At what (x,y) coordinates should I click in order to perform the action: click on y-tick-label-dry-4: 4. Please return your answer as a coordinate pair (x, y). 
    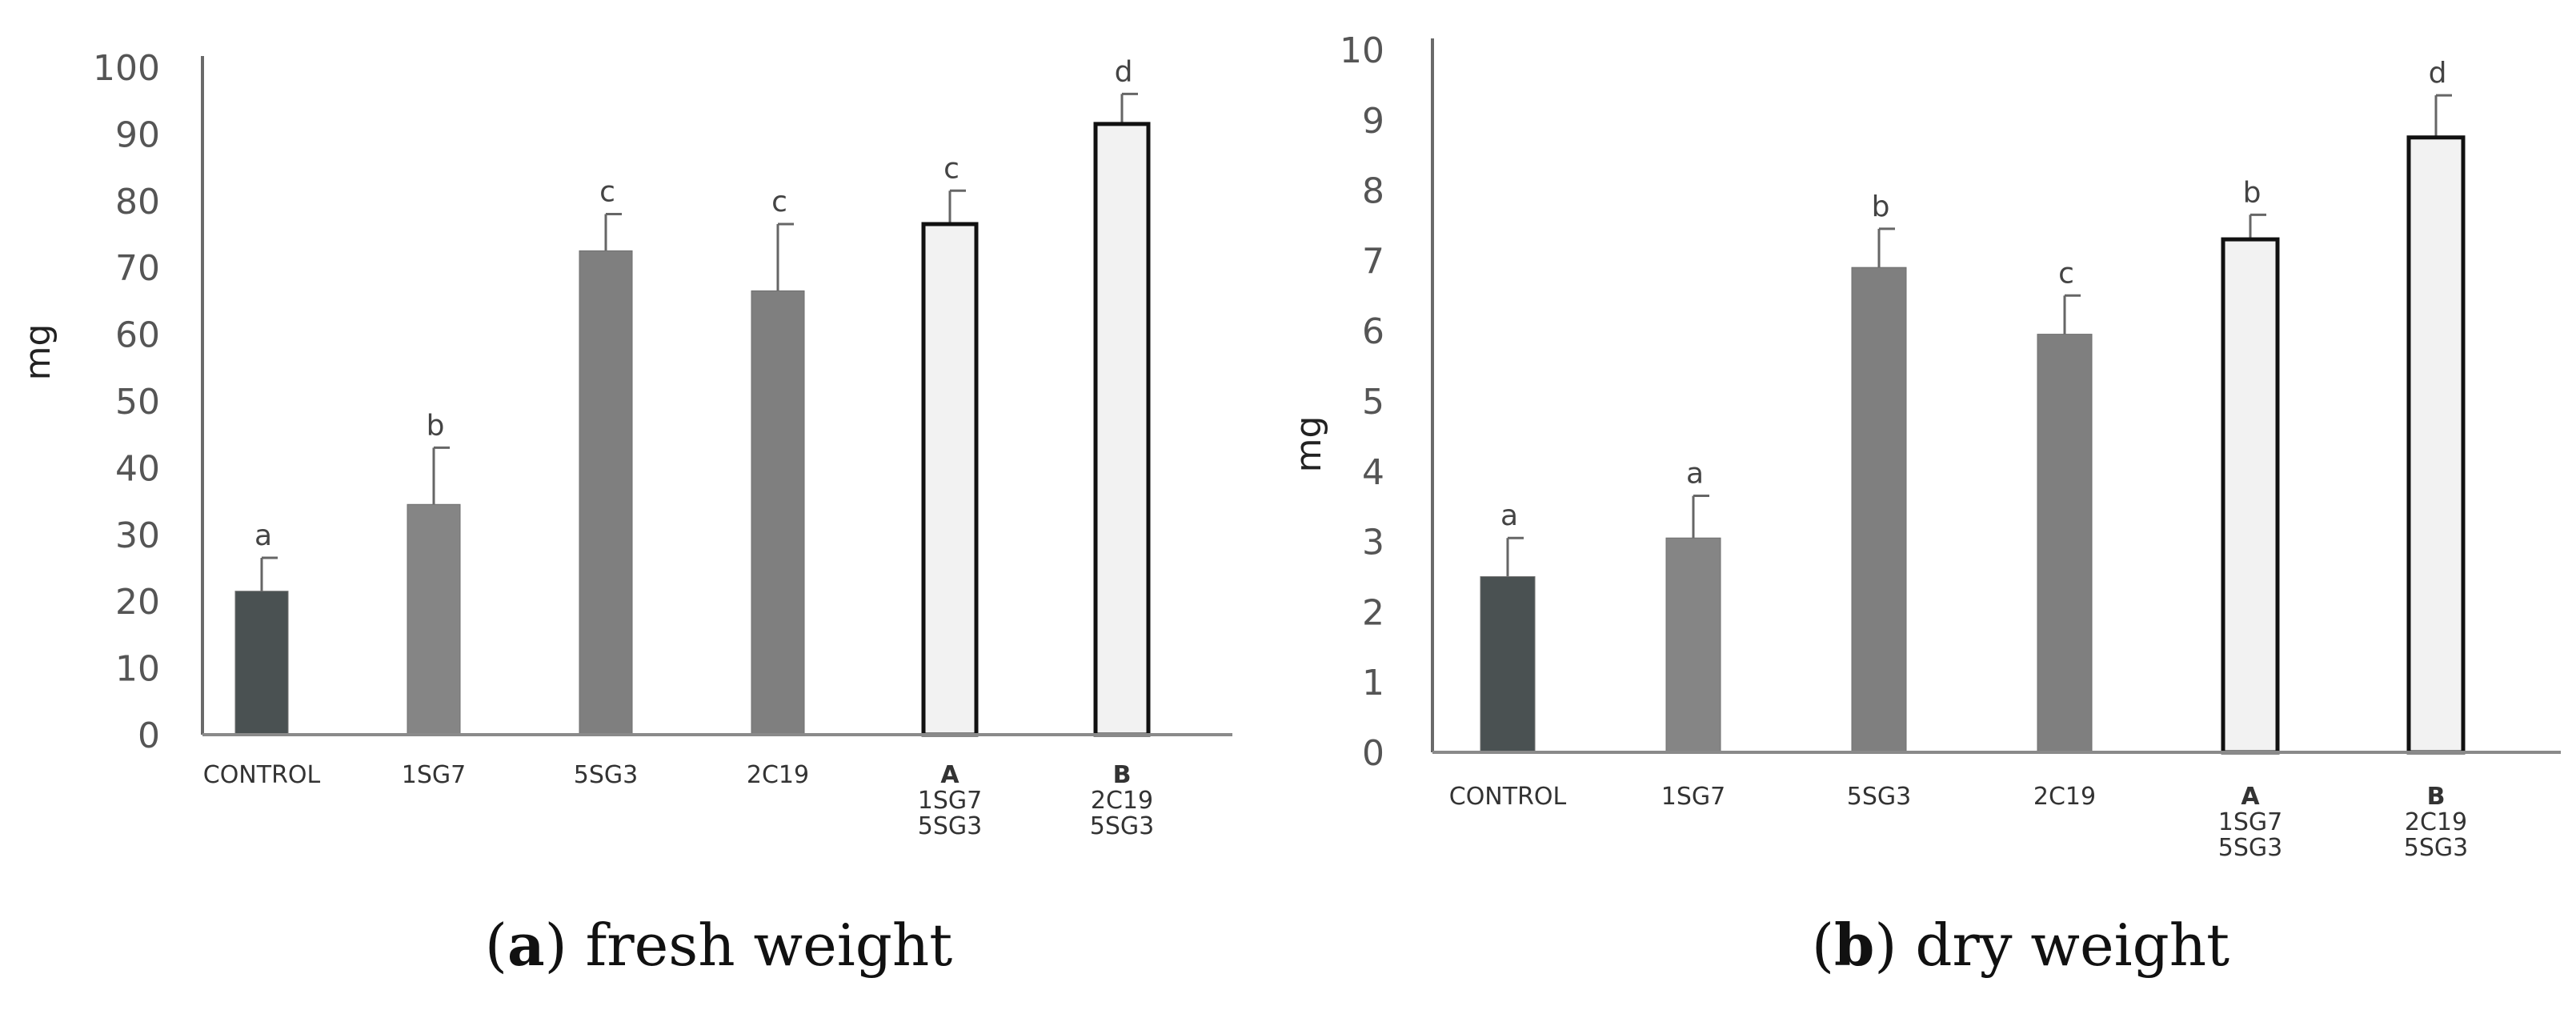
    Looking at the image, I should click on (1373, 473).